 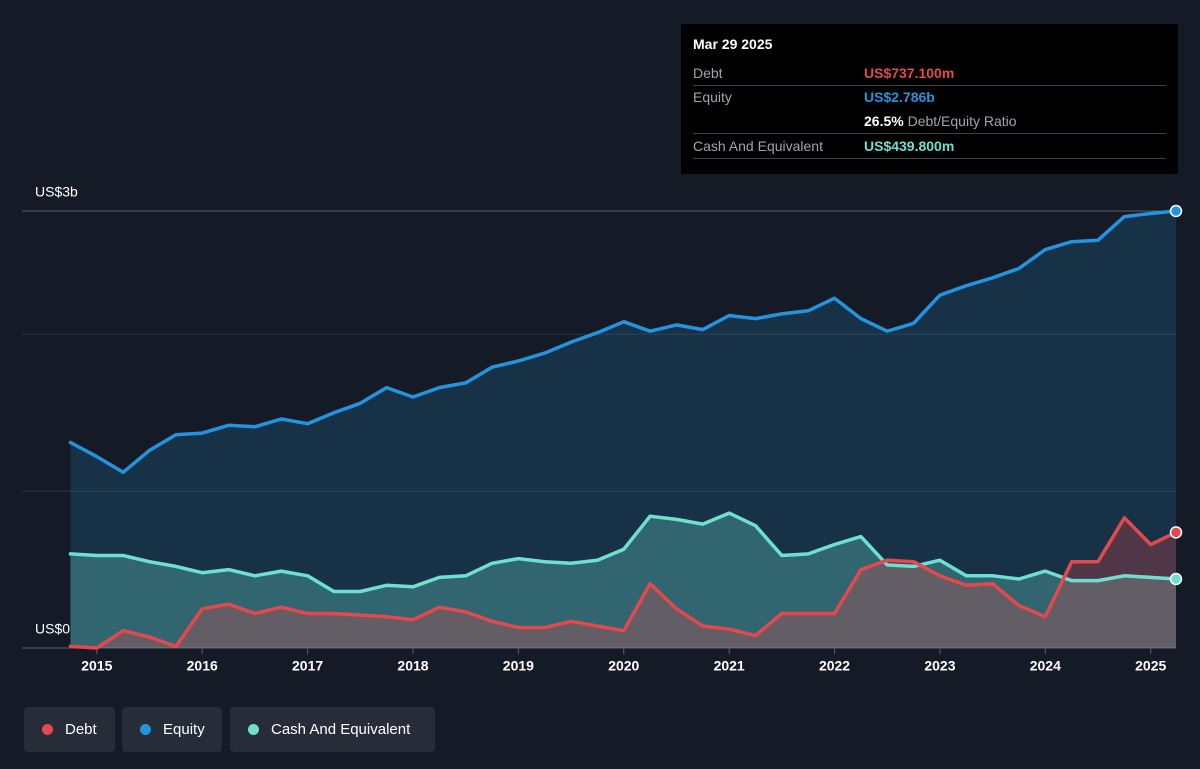 What do you see at coordinates (412, 666) in the screenshot?
I see `x-tick-label: 2018` at bounding box center [412, 666].